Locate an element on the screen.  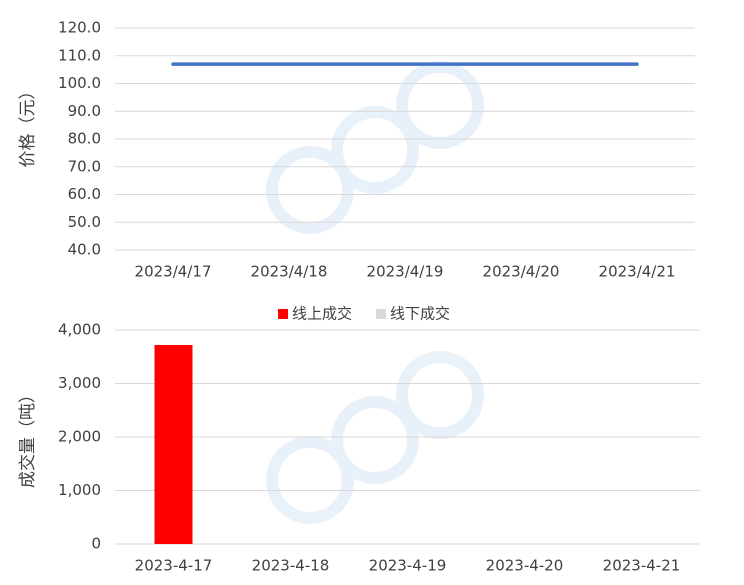
x-tick-label: 2023/4/17 is located at coordinates (173, 272).